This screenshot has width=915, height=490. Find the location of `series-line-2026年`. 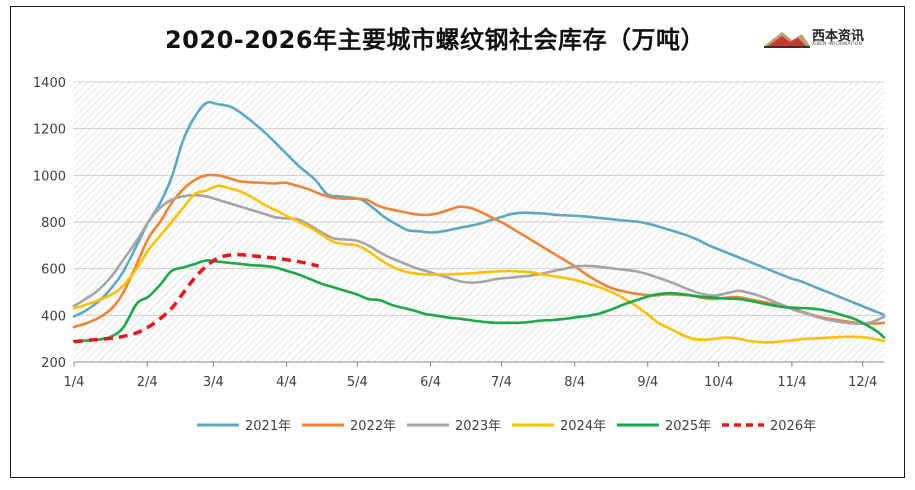

series-line-2026年 is located at coordinates (196, 298).